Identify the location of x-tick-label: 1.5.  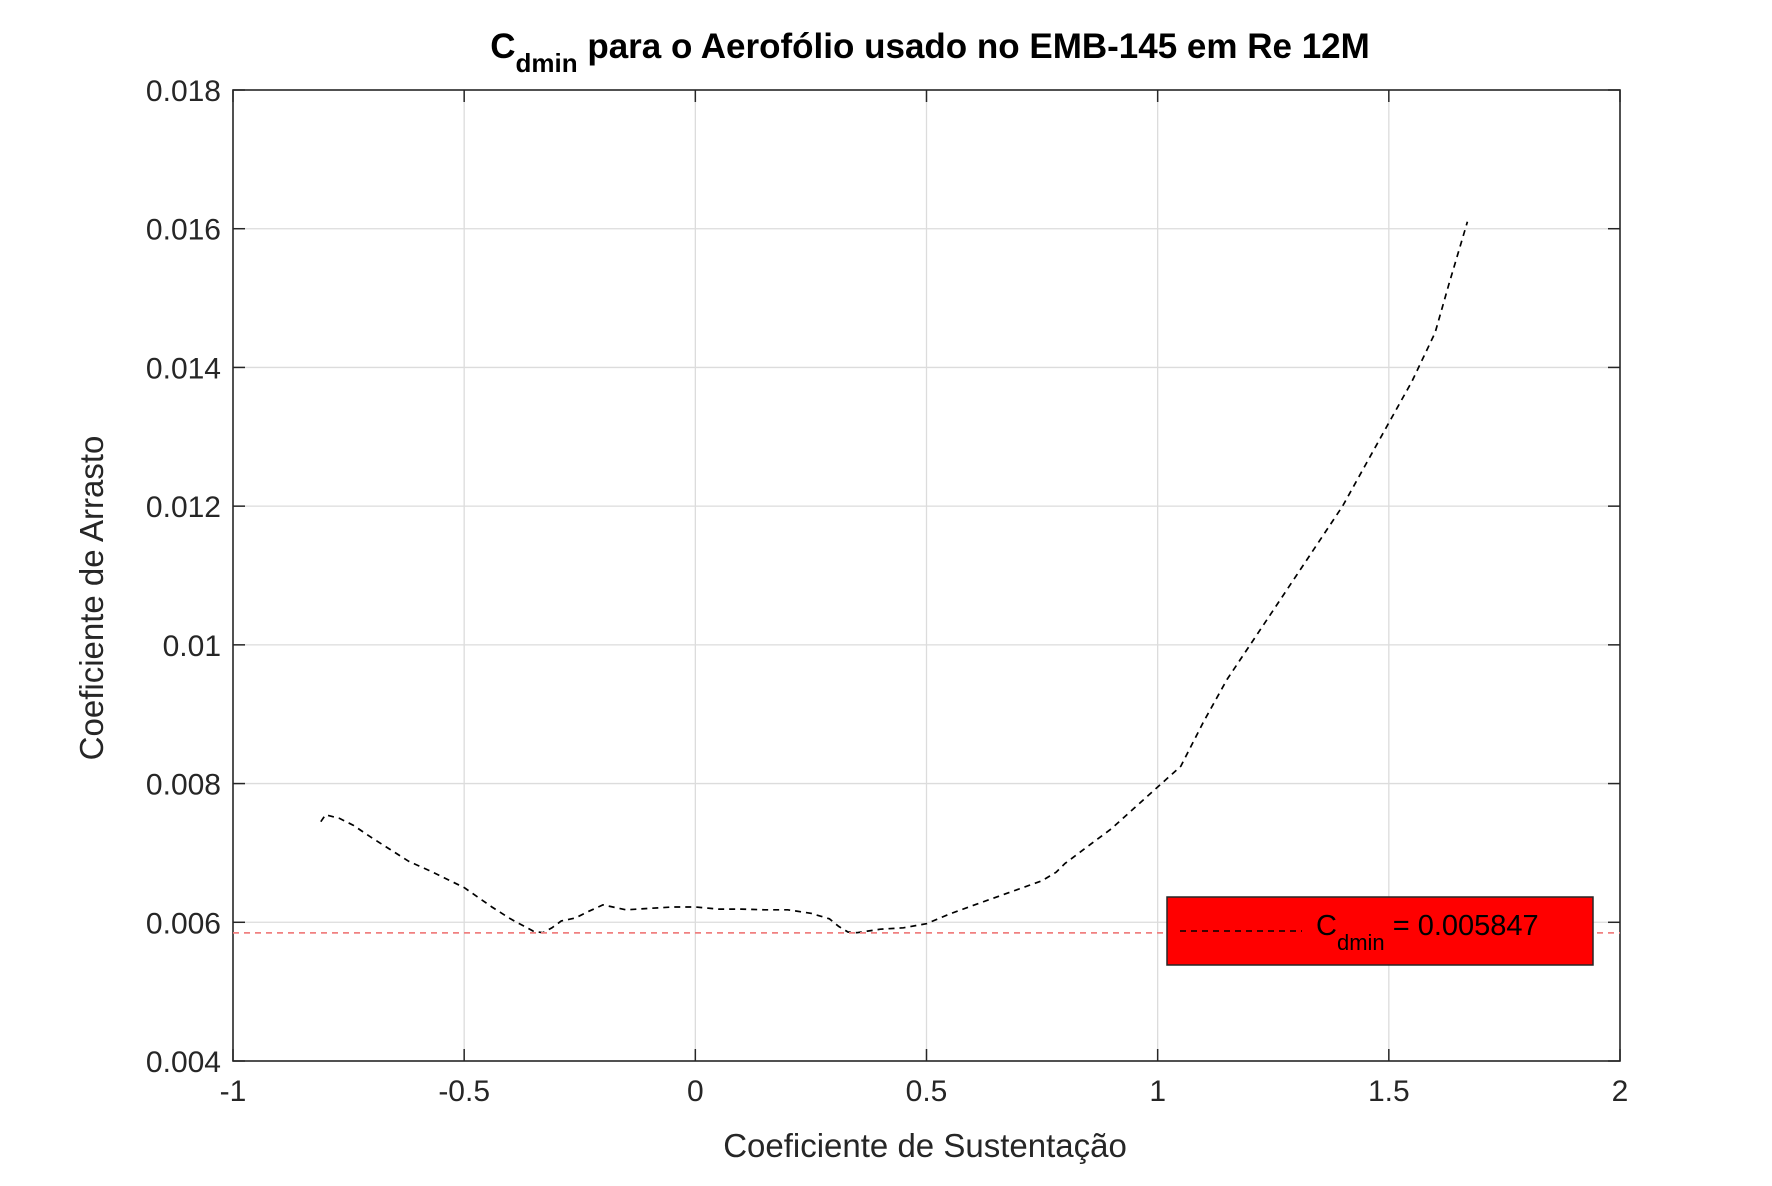
(1389, 1091).